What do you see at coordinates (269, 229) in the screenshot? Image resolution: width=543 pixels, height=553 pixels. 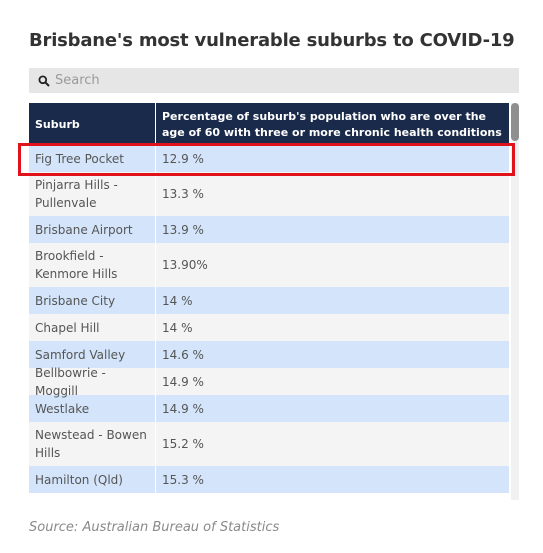 I see `table-row: Brisbane Airport 13.9 %` at bounding box center [269, 229].